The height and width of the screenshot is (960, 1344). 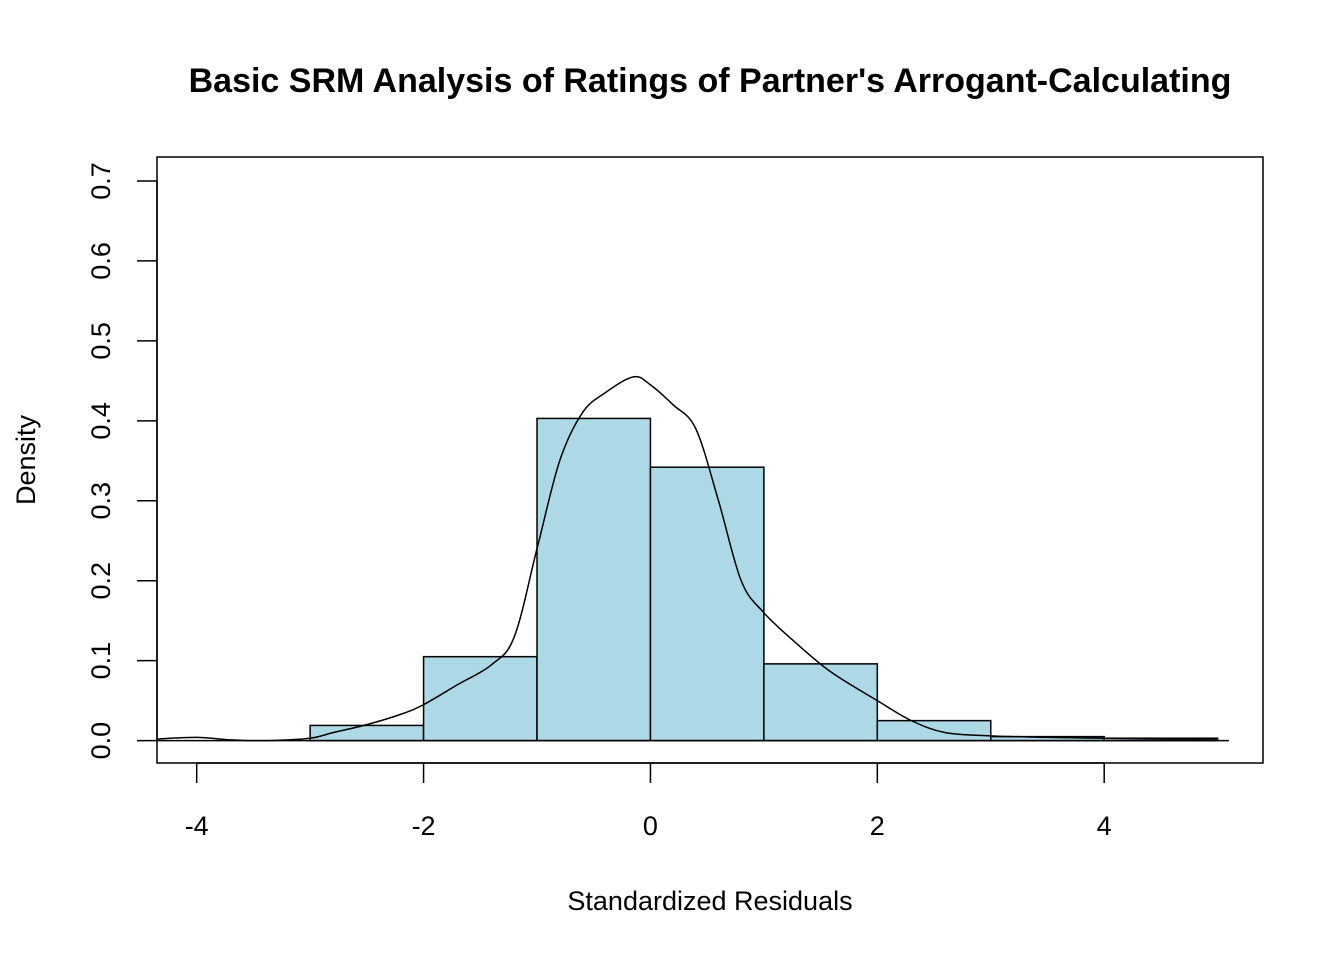 What do you see at coordinates (101, 181) in the screenshot?
I see `y-tick-label: 0.7` at bounding box center [101, 181].